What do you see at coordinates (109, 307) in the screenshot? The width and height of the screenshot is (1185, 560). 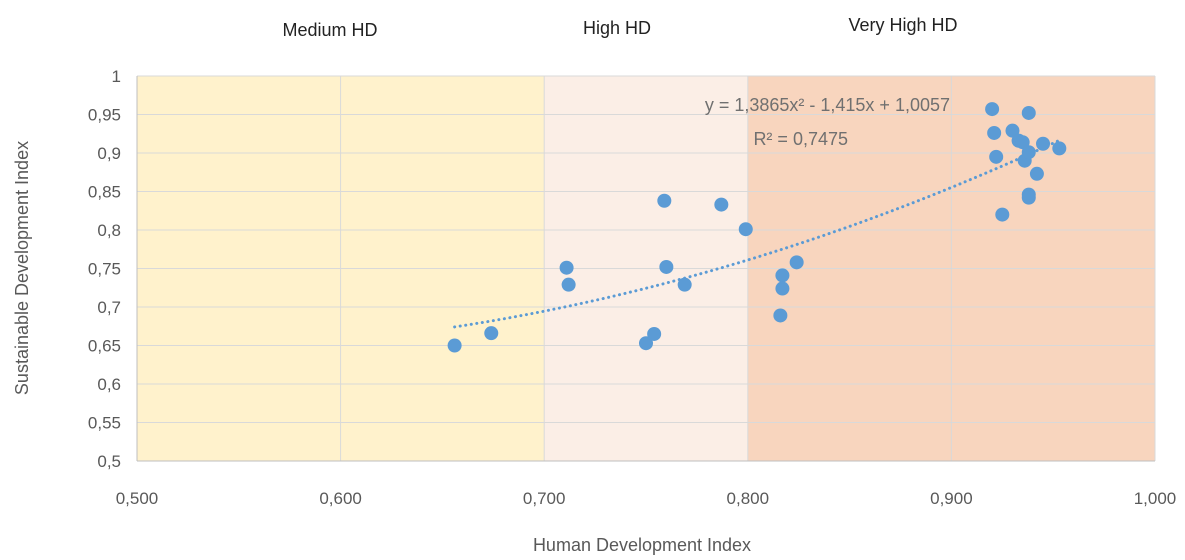 I see `y-tick-label: 0,7` at bounding box center [109, 307].